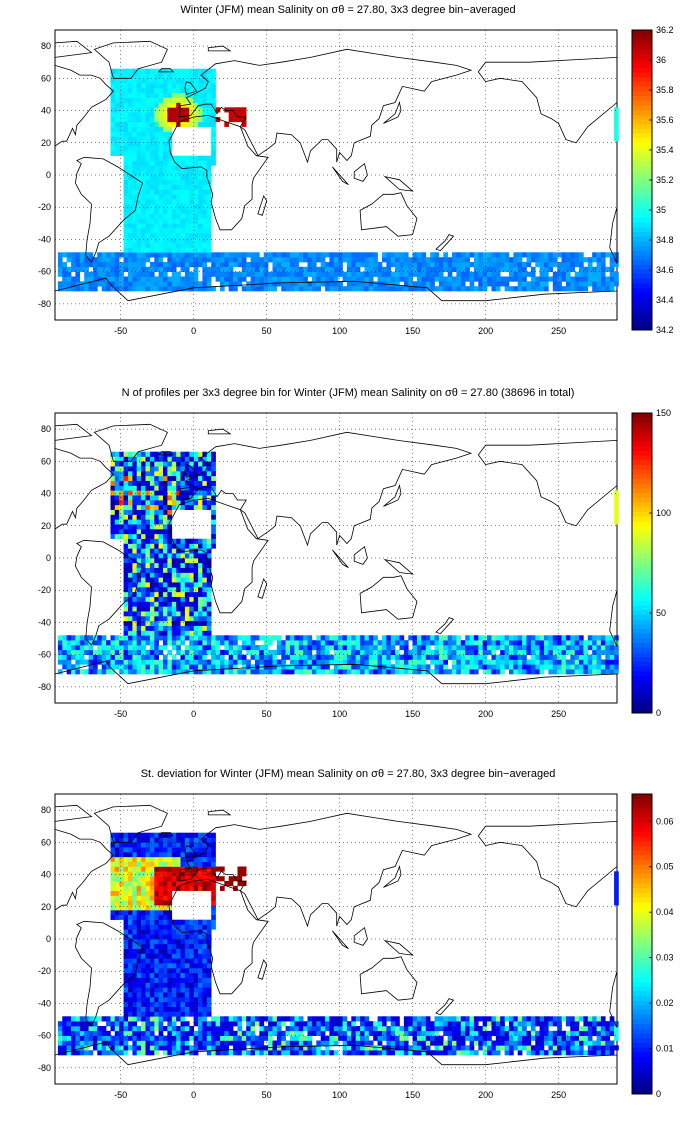 This screenshot has width=696, height=1140. Describe the element at coordinates (84, 488) in the screenshot. I see `coastline` at that location.